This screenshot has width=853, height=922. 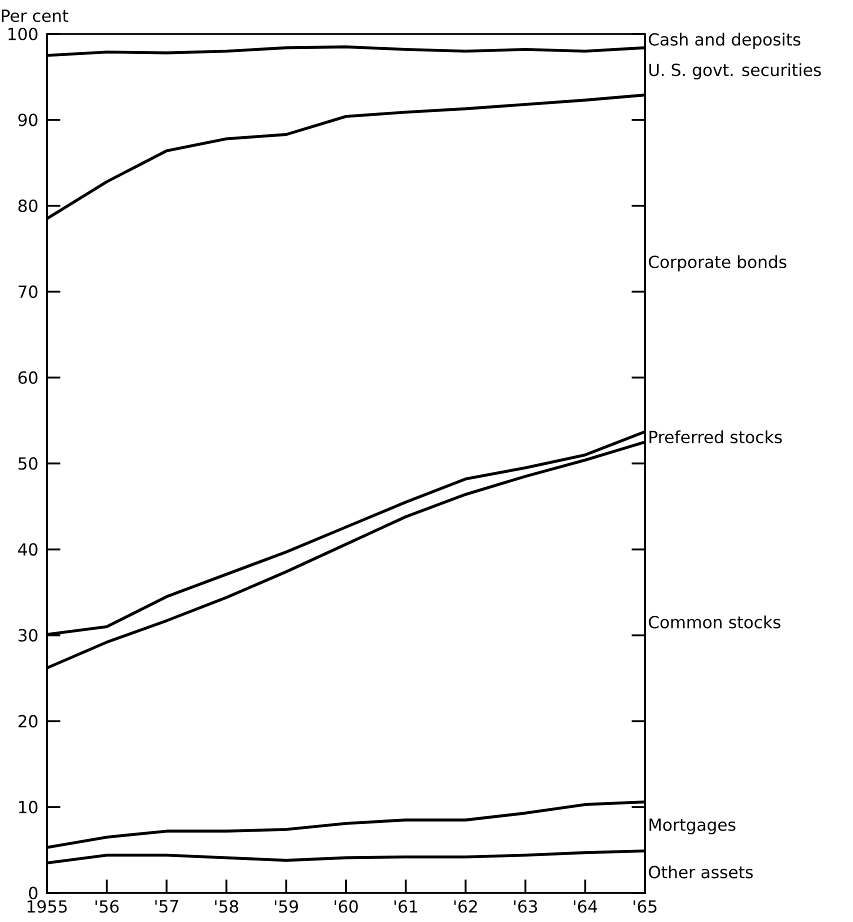 What do you see at coordinates (28, 205) in the screenshot?
I see `y-tick-label: 80` at bounding box center [28, 205].